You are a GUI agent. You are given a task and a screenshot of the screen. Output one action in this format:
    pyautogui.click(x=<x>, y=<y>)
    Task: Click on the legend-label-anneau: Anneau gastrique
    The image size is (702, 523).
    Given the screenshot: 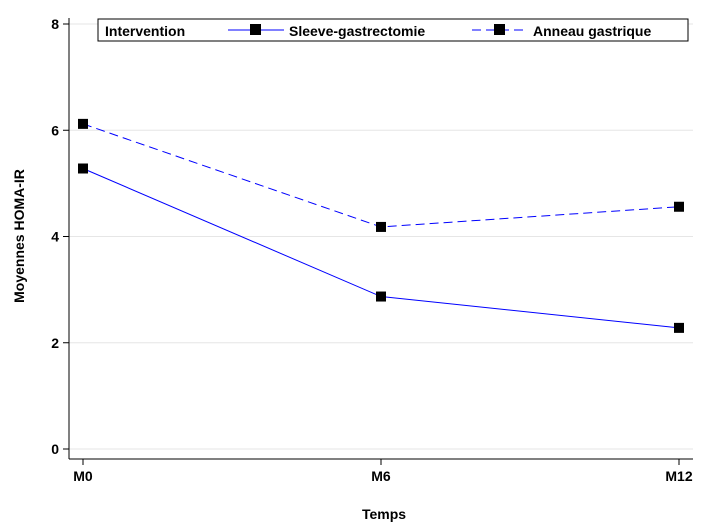 What is the action you would take?
    pyautogui.click(x=592, y=31)
    